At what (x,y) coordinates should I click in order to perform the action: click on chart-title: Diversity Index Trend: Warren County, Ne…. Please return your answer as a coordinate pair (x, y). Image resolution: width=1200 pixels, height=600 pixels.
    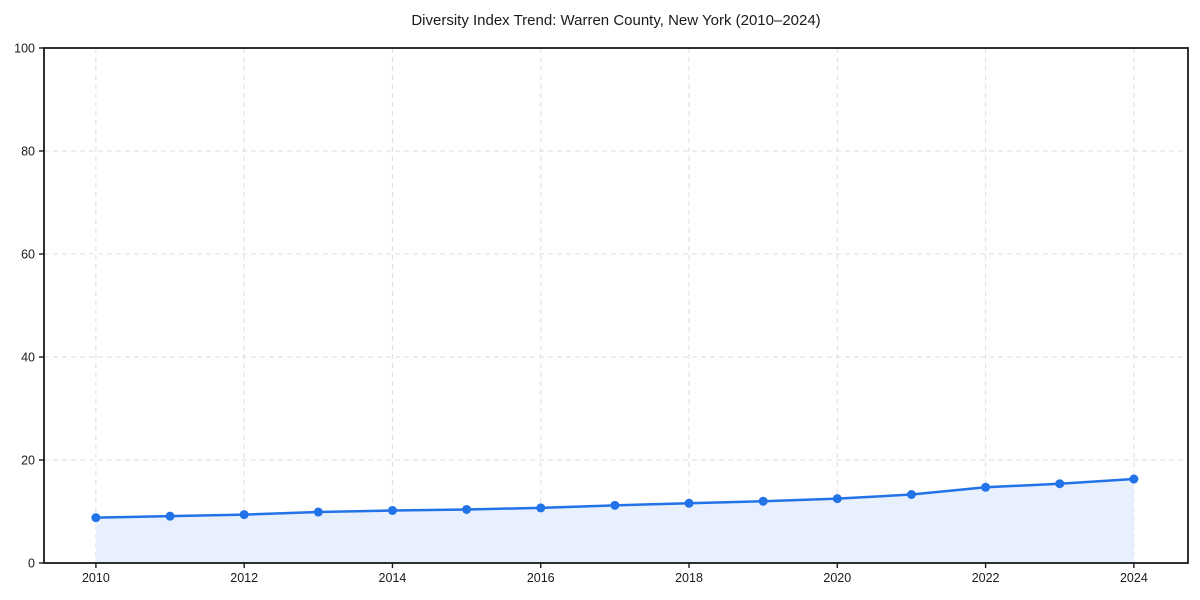
    Looking at the image, I should click on (616, 20).